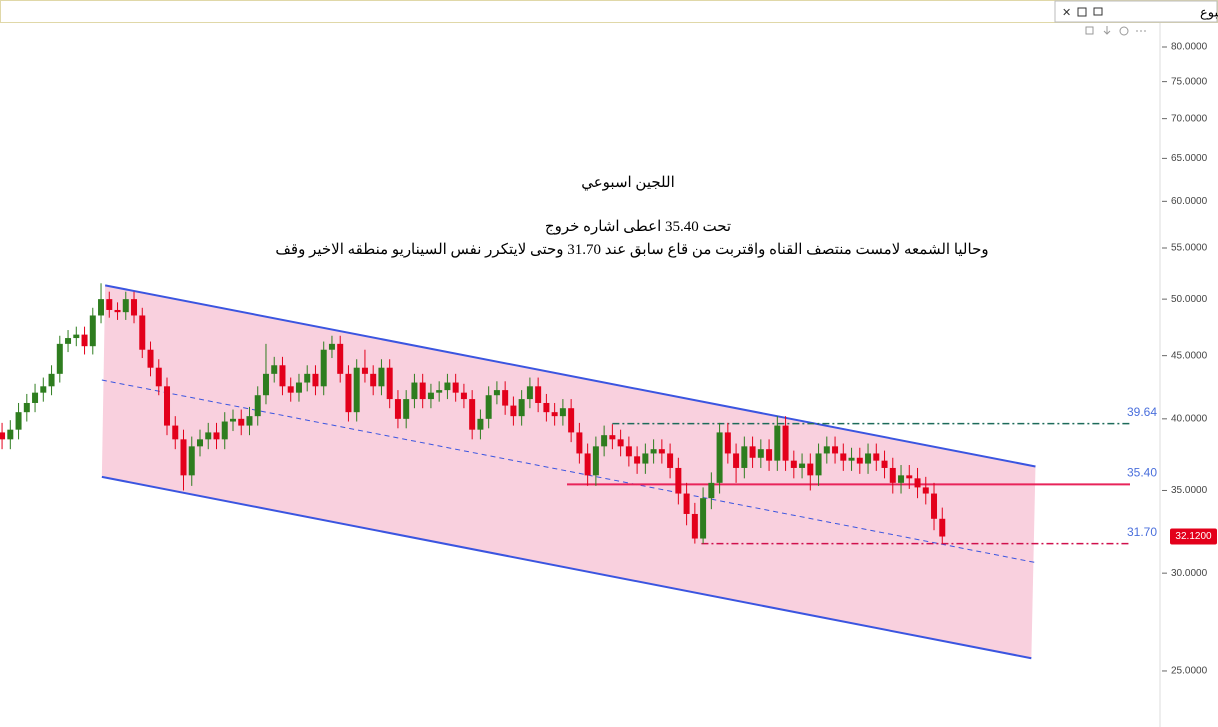  What do you see at coordinates (1189, 118) in the screenshot?
I see `y-tick-label: 70.0000` at bounding box center [1189, 118].